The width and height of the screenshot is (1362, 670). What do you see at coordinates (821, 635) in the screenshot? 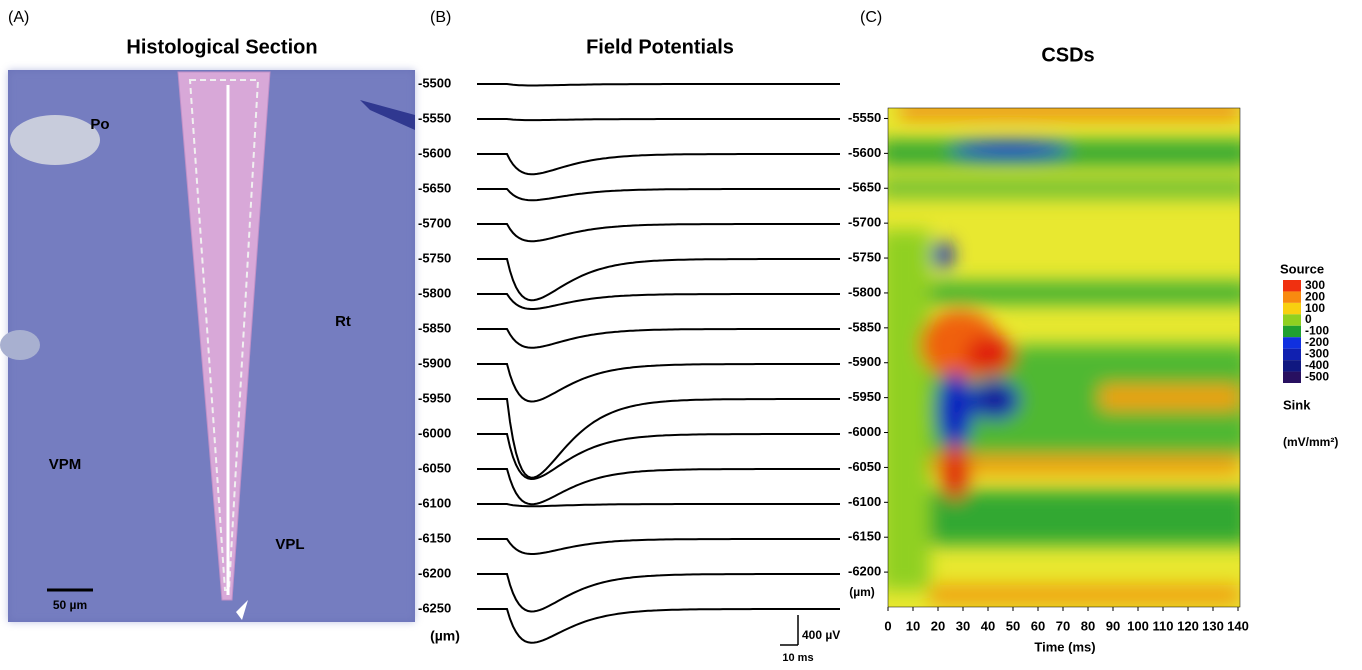
I see `scale-bar-label: 400 µV` at bounding box center [821, 635].